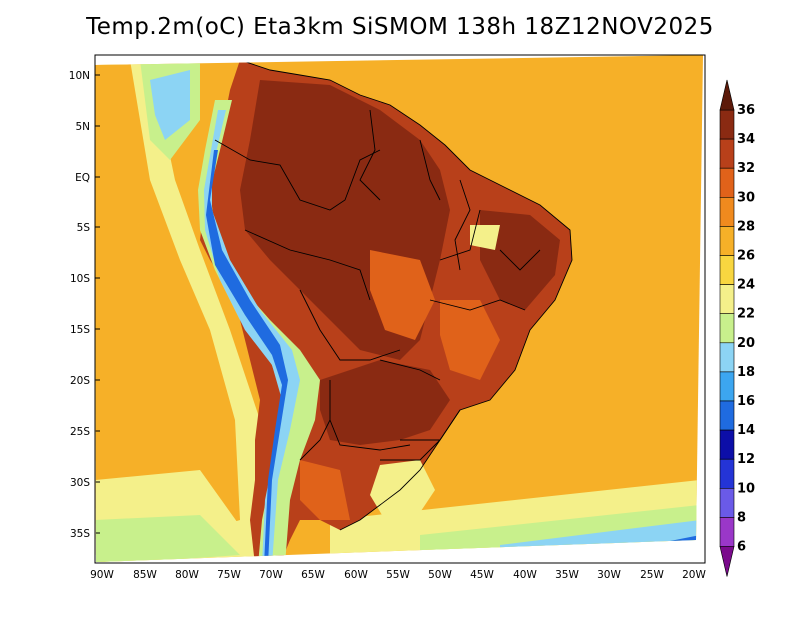 Image resolution: width=800 pixels, height=618 pixels. What do you see at coordinates (746, 459) in the screenshot?
I see `colorbar-label: 12` at bounding box center [746, 459].